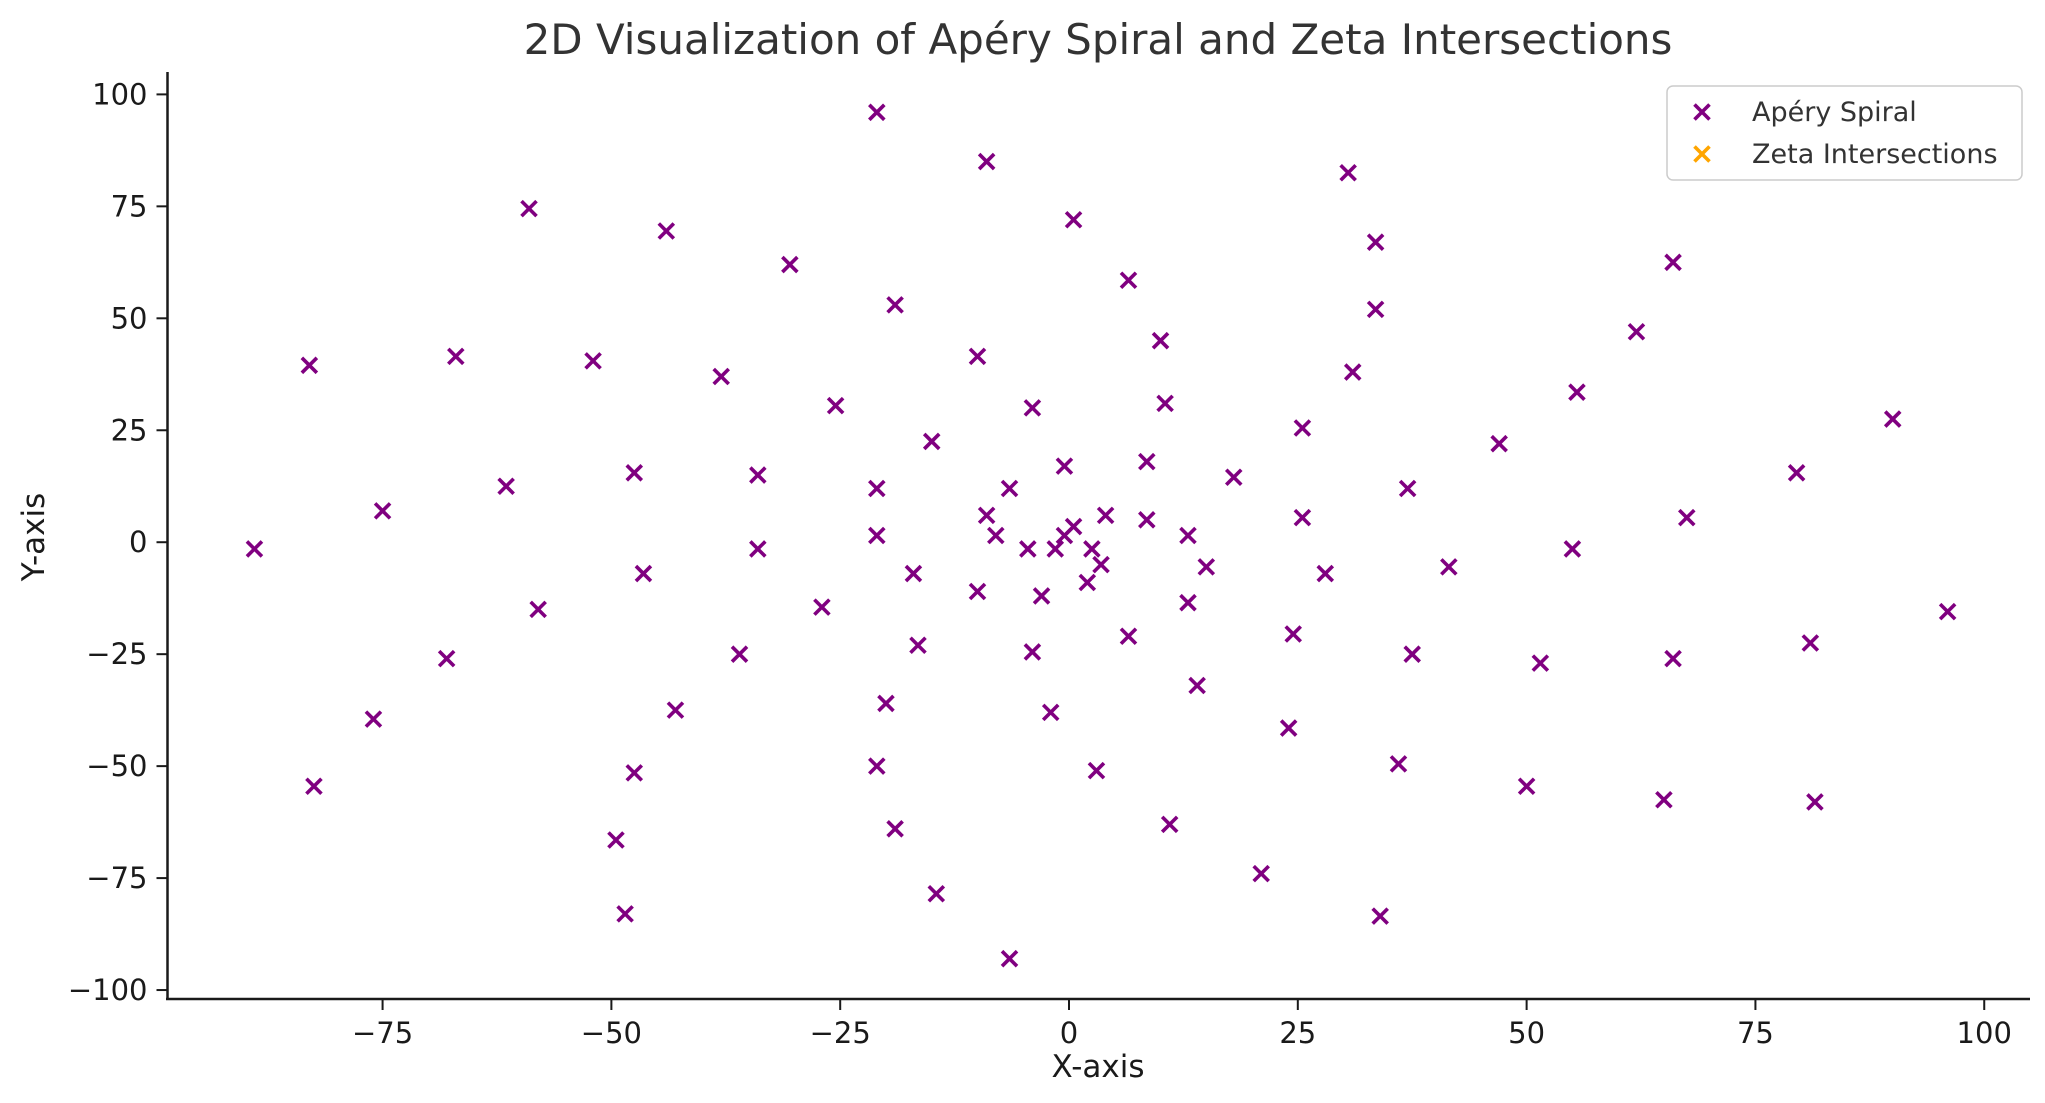 The height and width of the screenshot is (1103, 2045). I want to click on x-tick-label: 100, so click(1984, 1033).